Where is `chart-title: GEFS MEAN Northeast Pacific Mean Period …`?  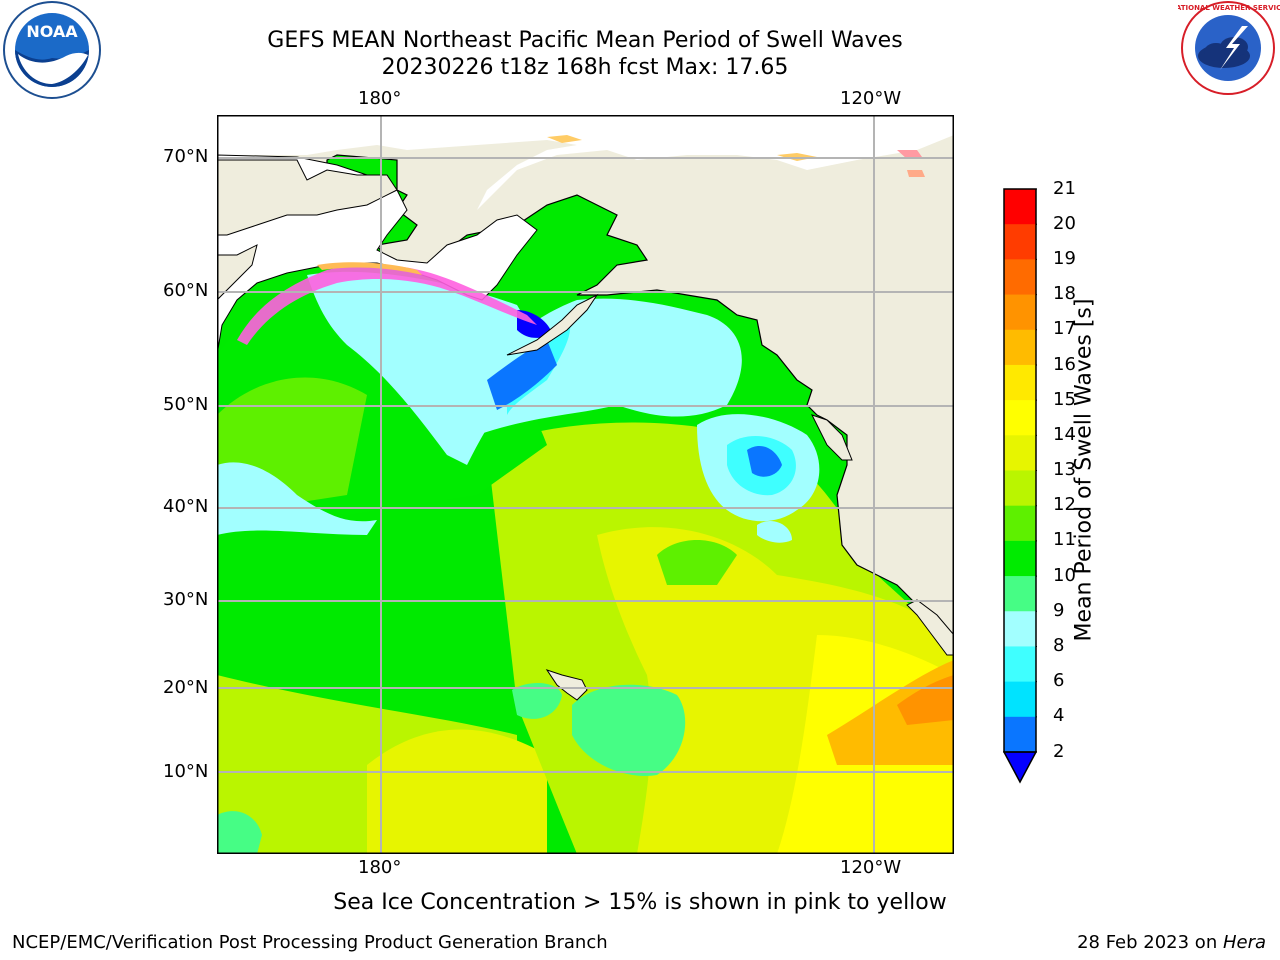 chart-title: GEFS MEAN Northeast Pacific Mean Period … is located at coordinates (585, 40).